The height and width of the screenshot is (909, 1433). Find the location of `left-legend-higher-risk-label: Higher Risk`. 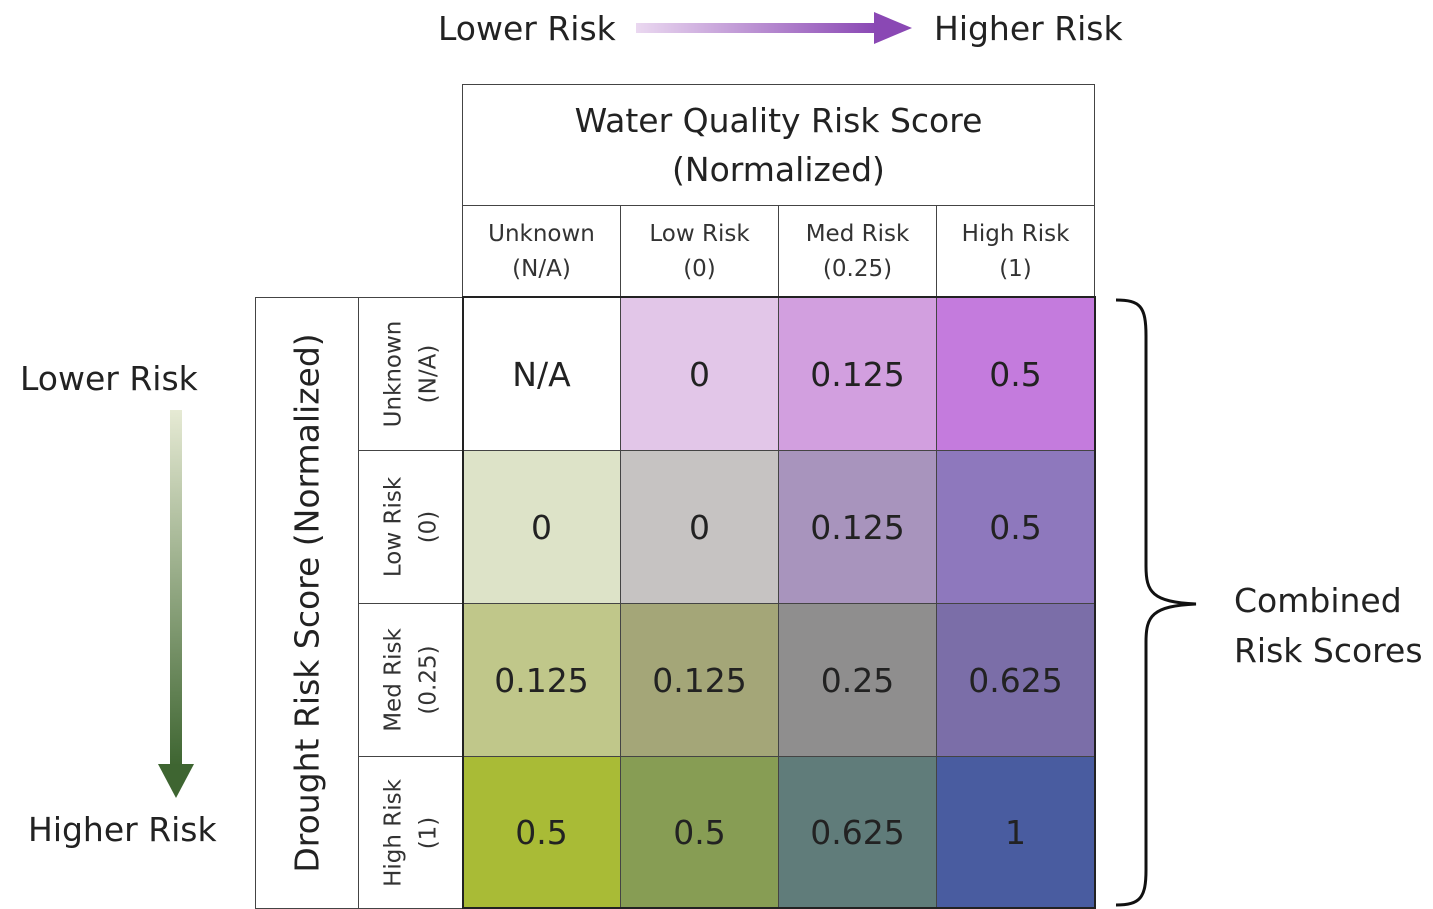

left-legend-higher-risk-label: Higher Risk is located at coordinates (122, 829).